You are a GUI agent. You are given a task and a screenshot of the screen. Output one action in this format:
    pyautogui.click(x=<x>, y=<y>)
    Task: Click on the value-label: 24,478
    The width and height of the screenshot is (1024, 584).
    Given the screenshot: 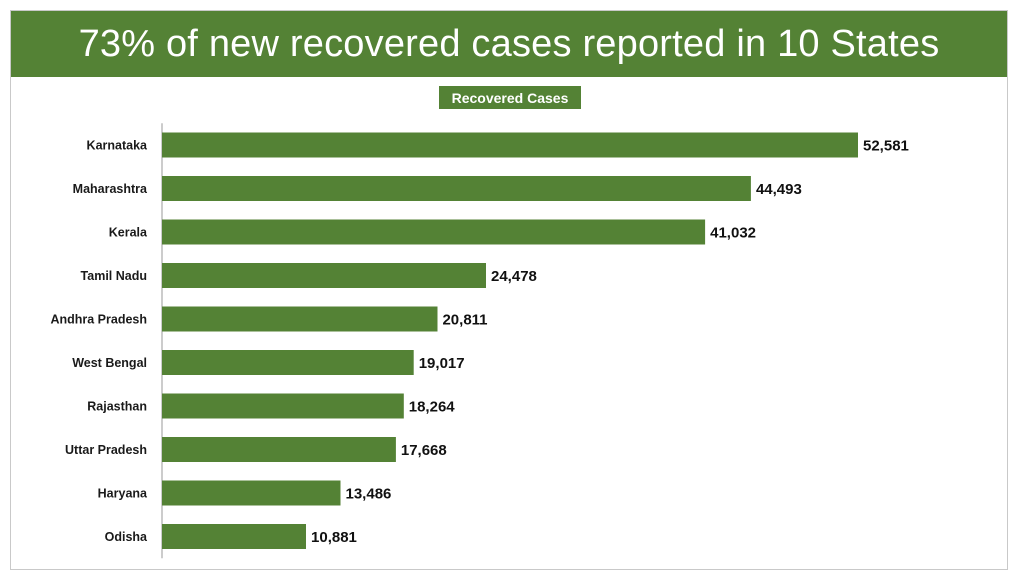 What is the action you would take?
    pyautogui.click(x=514, y=276)
    